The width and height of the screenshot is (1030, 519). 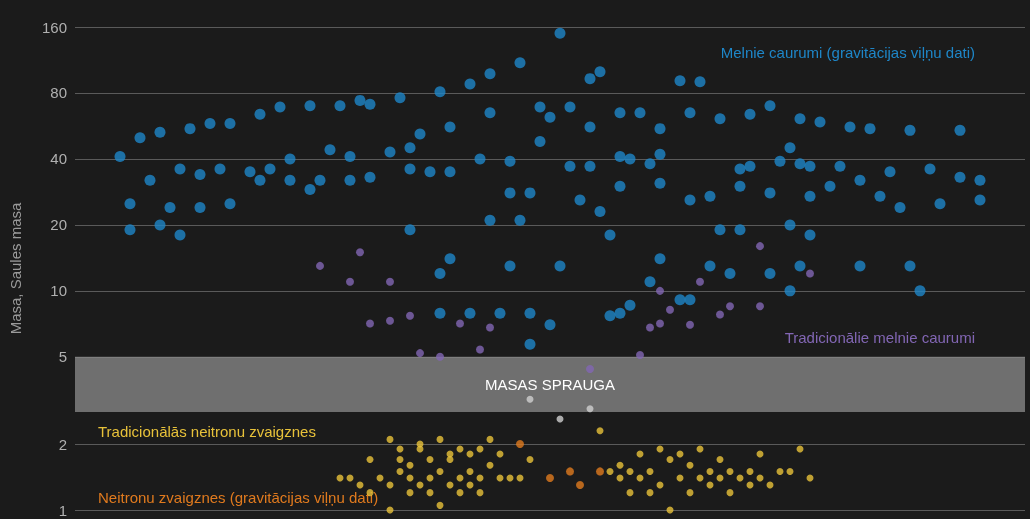 I want to click on band-label: MASAS SPRAUGA, so click(x=550, y=384).